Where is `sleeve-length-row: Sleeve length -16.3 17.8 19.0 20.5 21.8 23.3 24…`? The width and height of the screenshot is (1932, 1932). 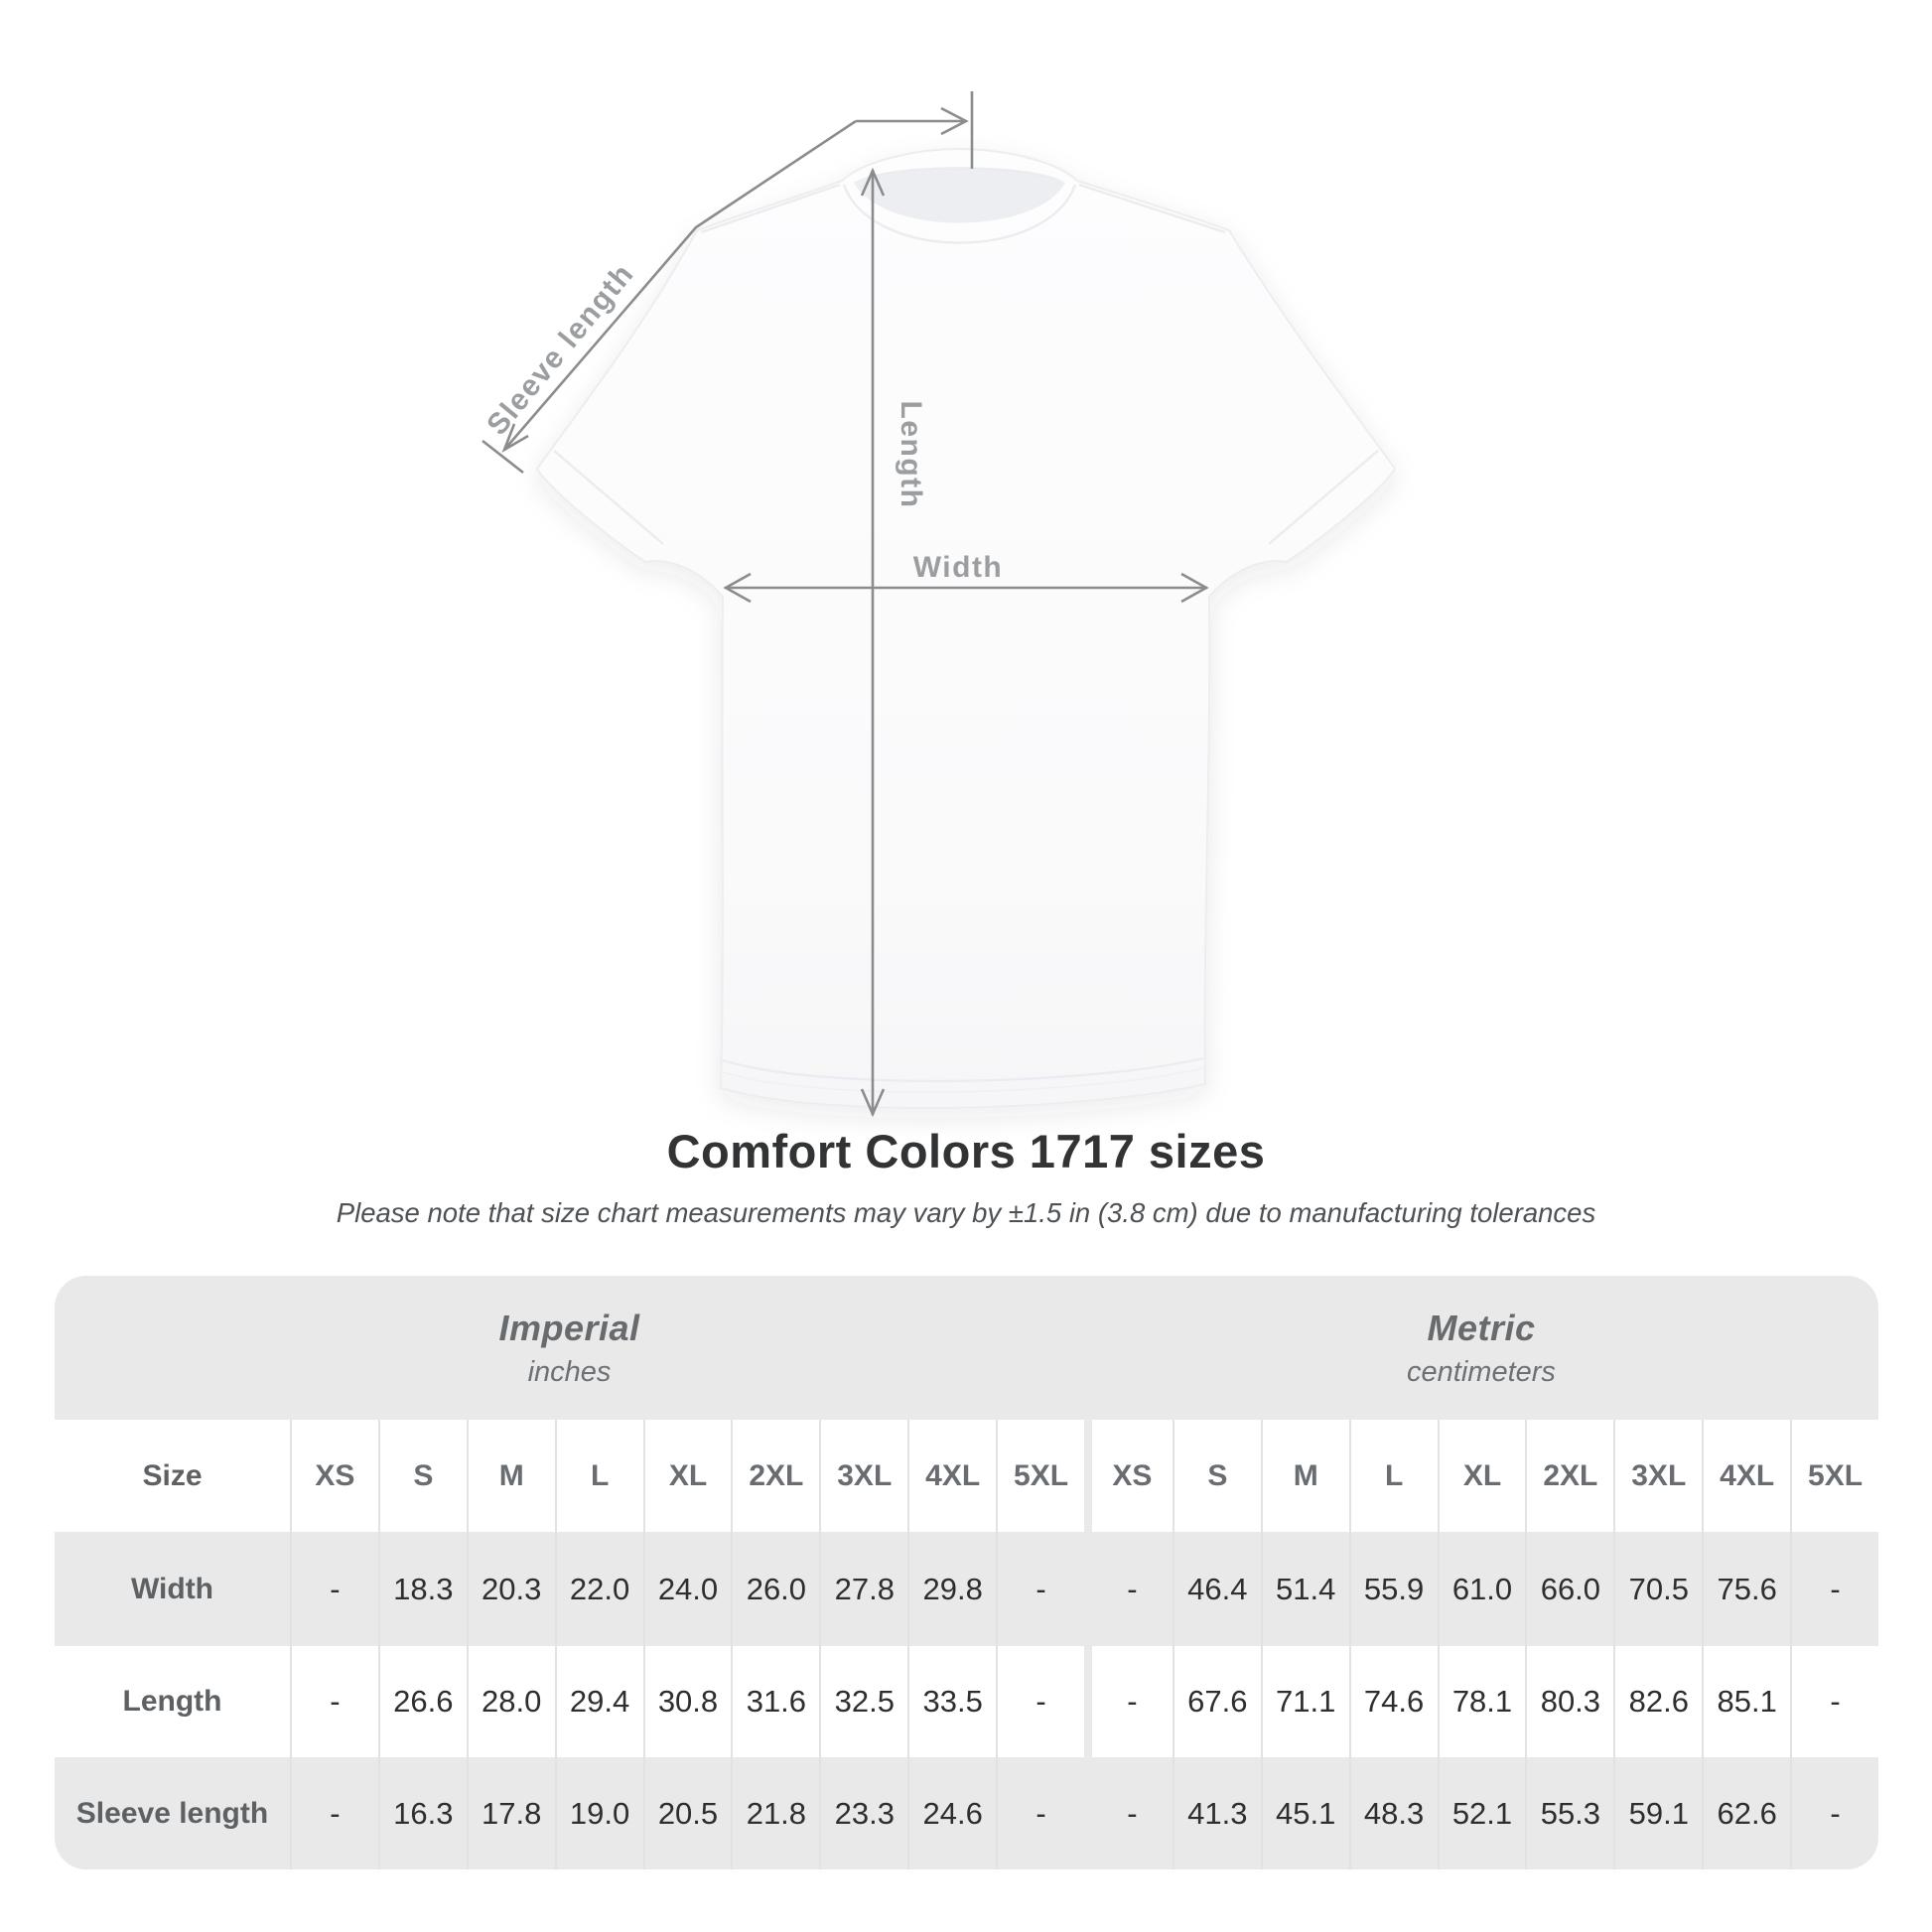 sleeve-length-row: Sleeve length -16.3 17.8 19.0 20.5 21.8 23.3 24… is located at coordinates (967, 1813).